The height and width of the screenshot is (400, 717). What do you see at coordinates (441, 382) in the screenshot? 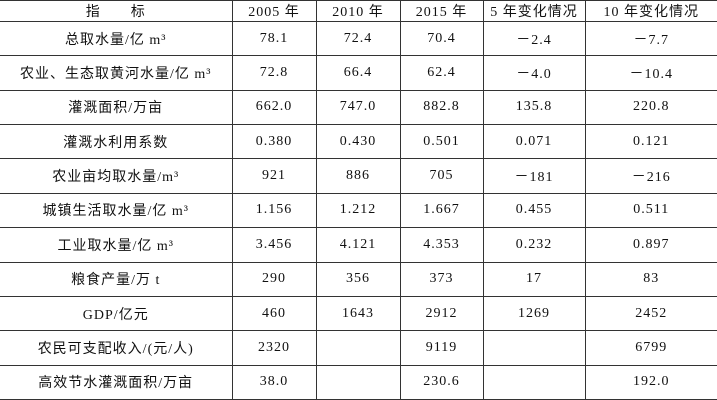
I see `table-cell: 230.6` at bounding box center [441, 382].